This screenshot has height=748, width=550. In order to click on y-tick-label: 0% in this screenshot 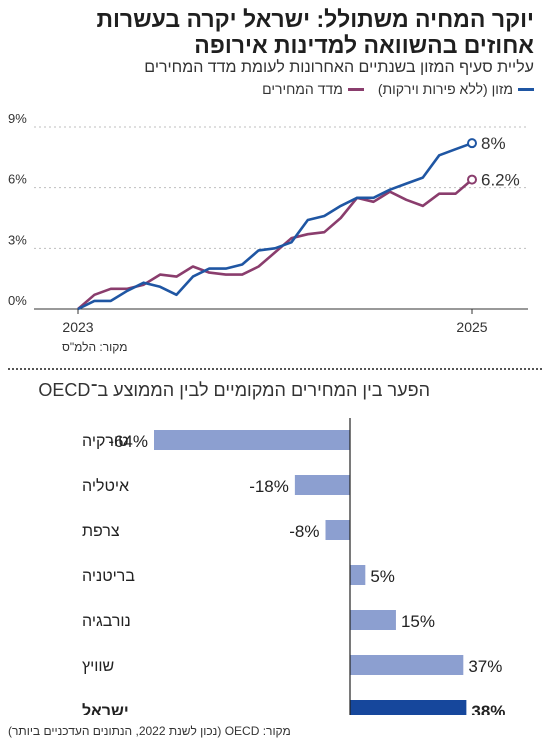, I will do `click(17, 300)`.